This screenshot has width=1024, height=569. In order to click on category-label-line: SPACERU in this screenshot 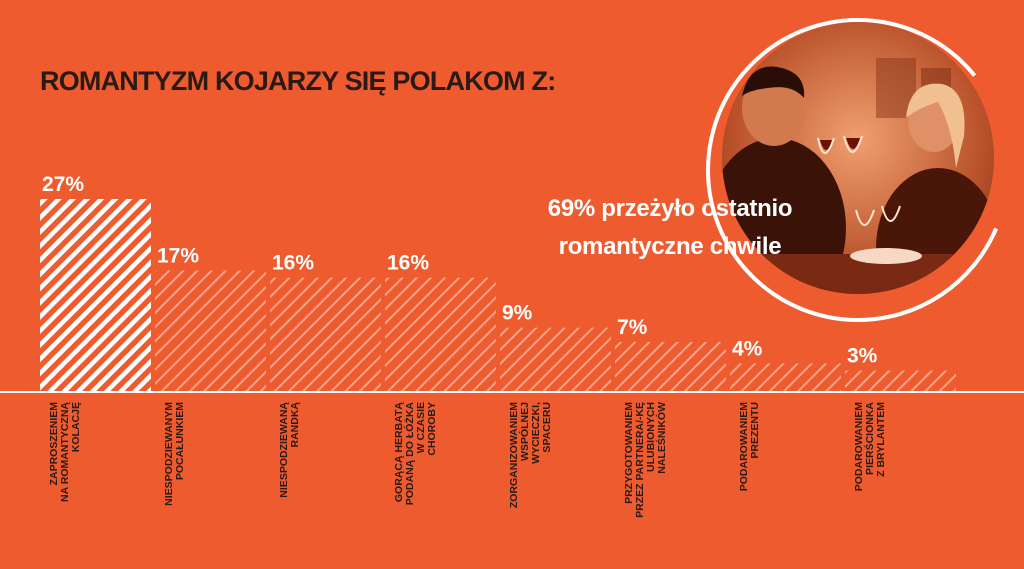, I will do `click(547, 427)`.